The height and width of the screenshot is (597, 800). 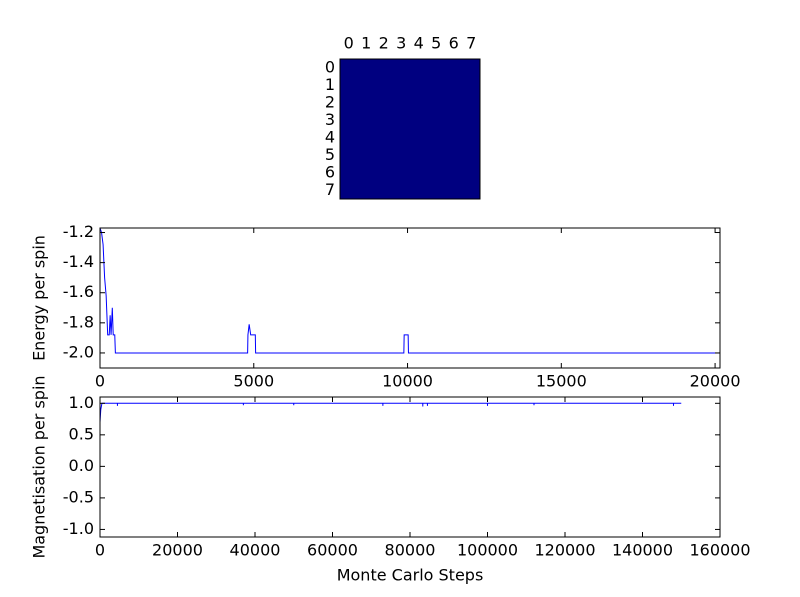 What do you see at coordinates (330, 171) in the screenshot?
I see `y-tick-label: 6` at bounding box center [330, 171].